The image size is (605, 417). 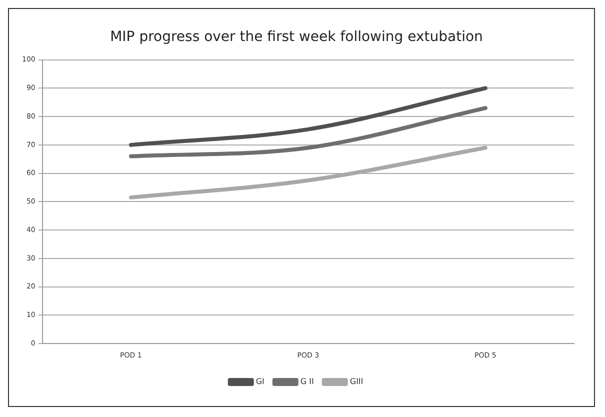 What do you see at coordinates (260, 381) in the screenshot?
I see `legend-label: GI` at bounding box center [260, 381].